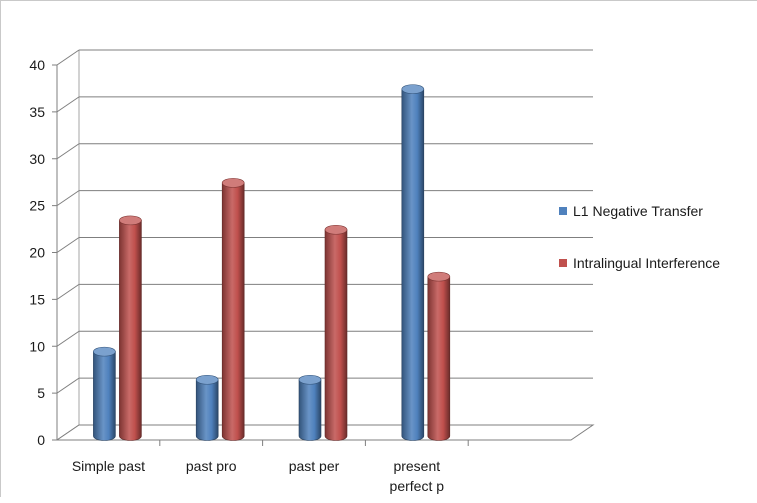 Image resolution: width=757 pixels, height=503 pixels. What do you see at coordinates (37, 206) in the screenshot?
I see `y-tick-label: 25` at bounding box center [37, 206].